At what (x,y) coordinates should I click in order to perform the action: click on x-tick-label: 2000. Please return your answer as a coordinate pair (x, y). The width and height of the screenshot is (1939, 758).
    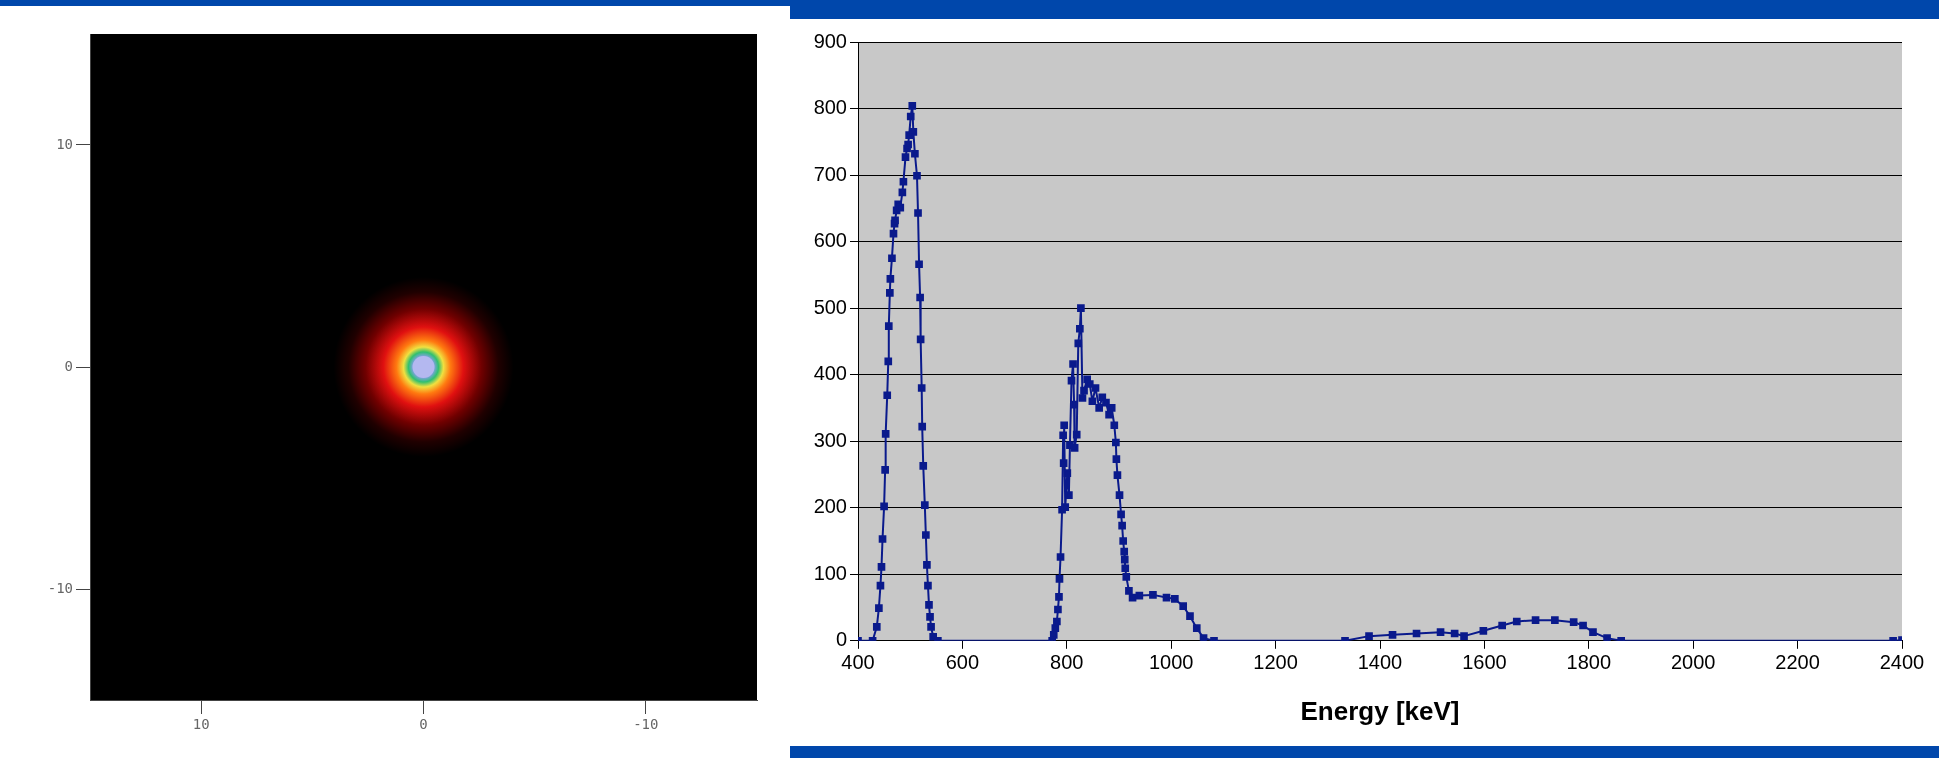
    Looking at the image, I should click on (1693, 662).